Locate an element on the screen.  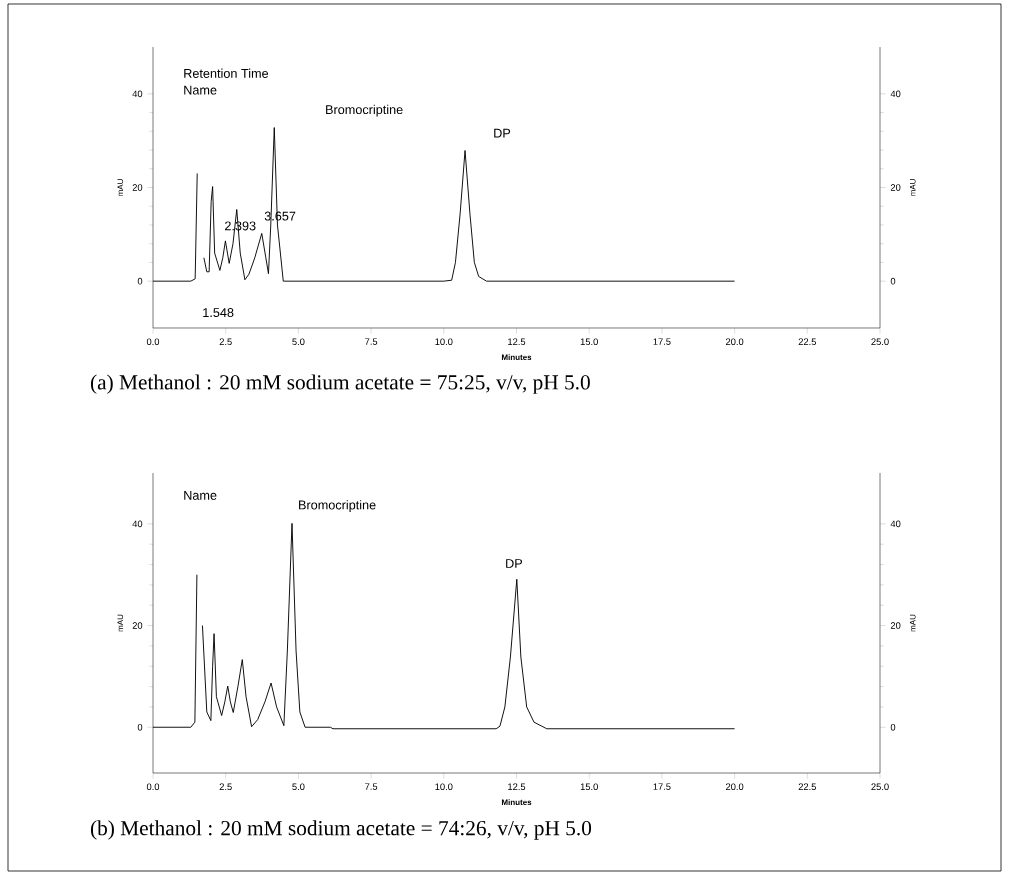
annotation: 1.548 is located at coordinates (218, 313).